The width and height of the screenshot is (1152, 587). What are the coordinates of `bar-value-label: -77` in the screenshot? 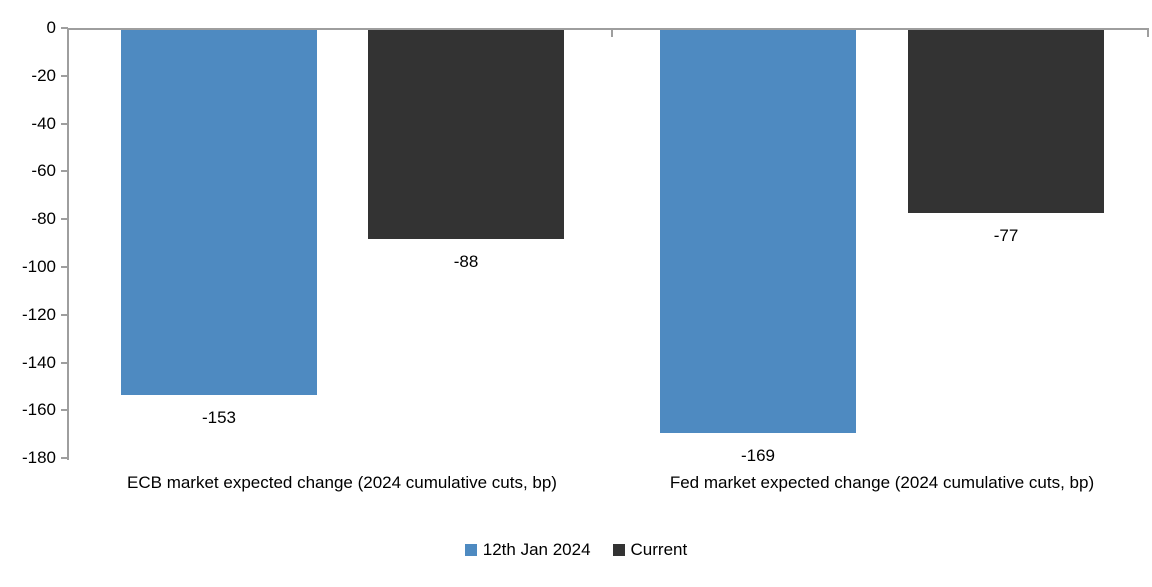 It's located at (1006, 235).